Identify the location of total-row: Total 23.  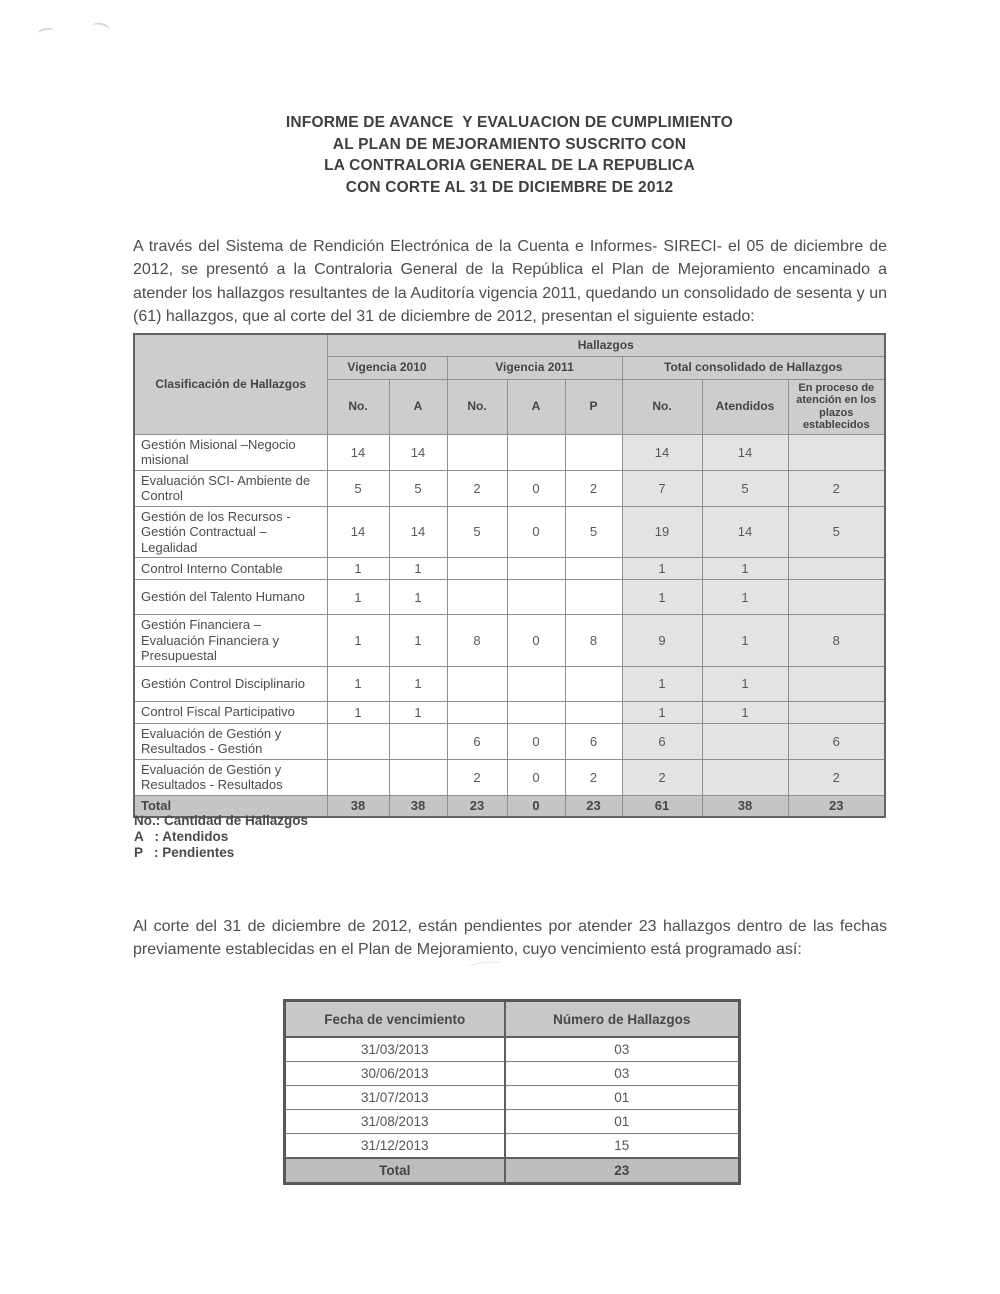
(512, 1170).